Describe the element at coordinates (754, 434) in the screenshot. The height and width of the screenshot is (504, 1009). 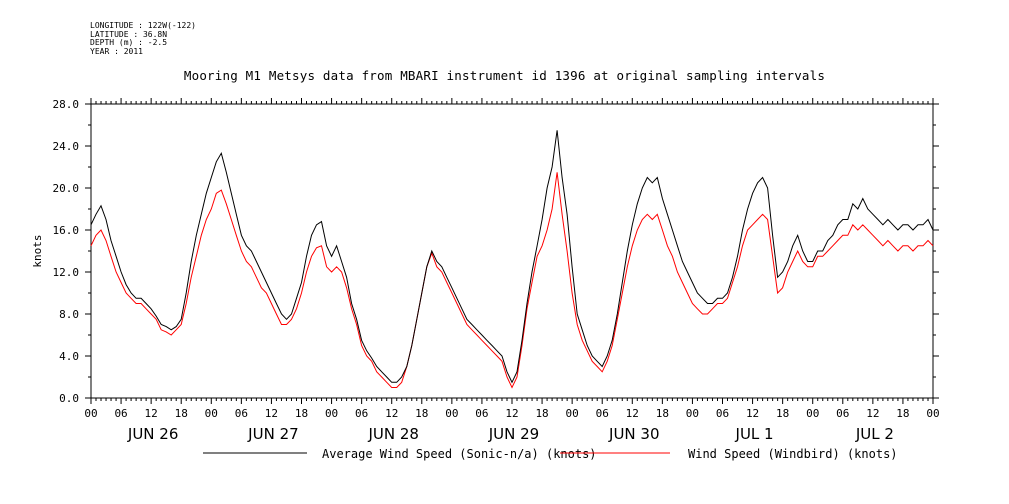
I see `x-day-label: JUL 1` at that location.